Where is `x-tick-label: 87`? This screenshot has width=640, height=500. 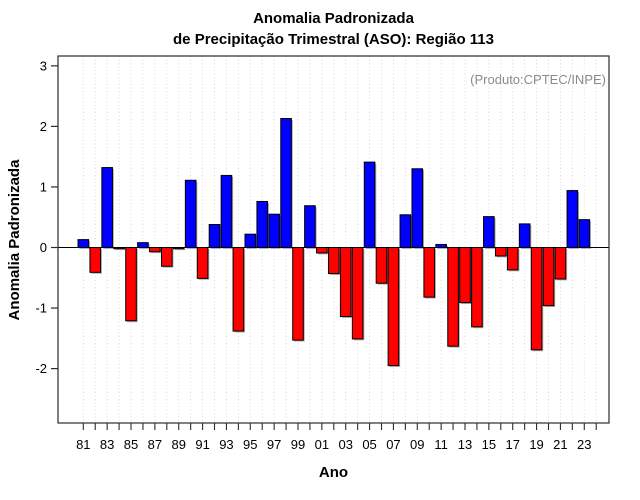 x-tick-label: 87 is located at coordinates (155, 444).